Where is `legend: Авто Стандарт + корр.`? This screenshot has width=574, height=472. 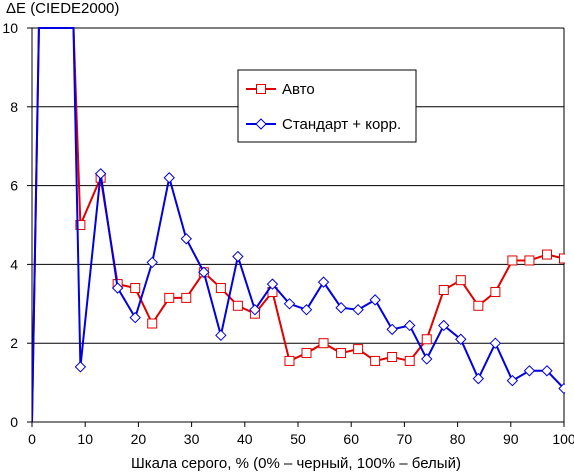 legend: Авто Стандарт + корр. is located at coordinates (327, 106).